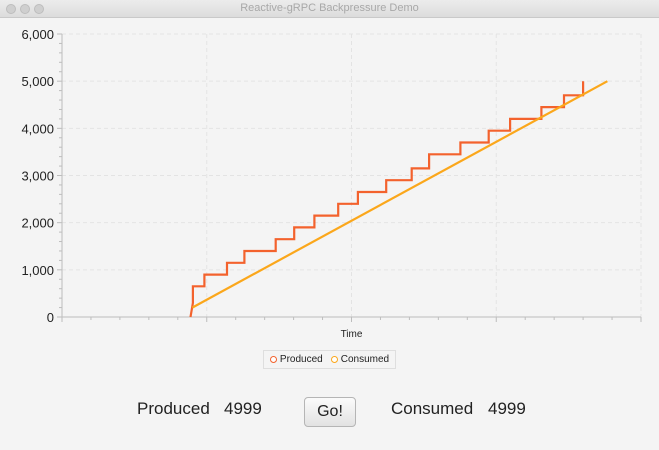 This screenshot has height=450, width=659. I want to click on legend-entry-consumed: Consumed, so click(360, 359).